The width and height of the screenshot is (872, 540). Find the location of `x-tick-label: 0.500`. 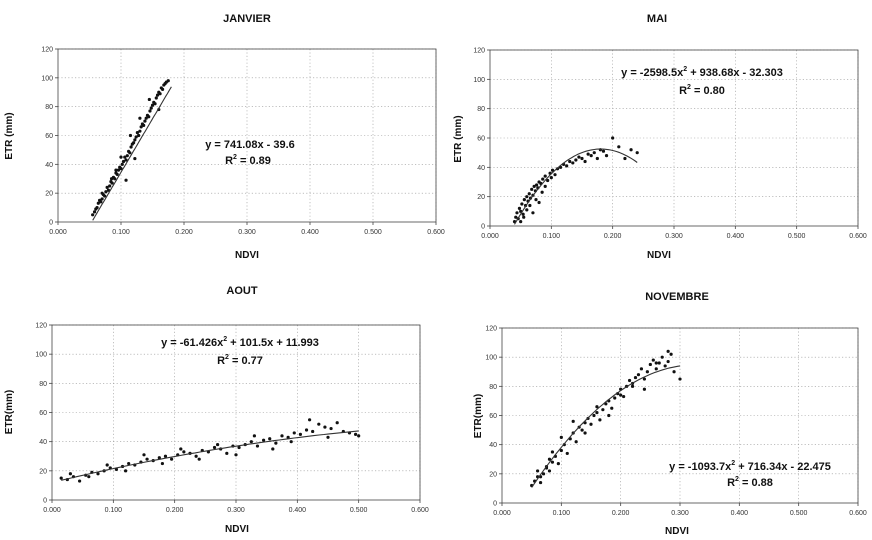

x-tick-label: 0.500 is located at coordinates (799, 513).